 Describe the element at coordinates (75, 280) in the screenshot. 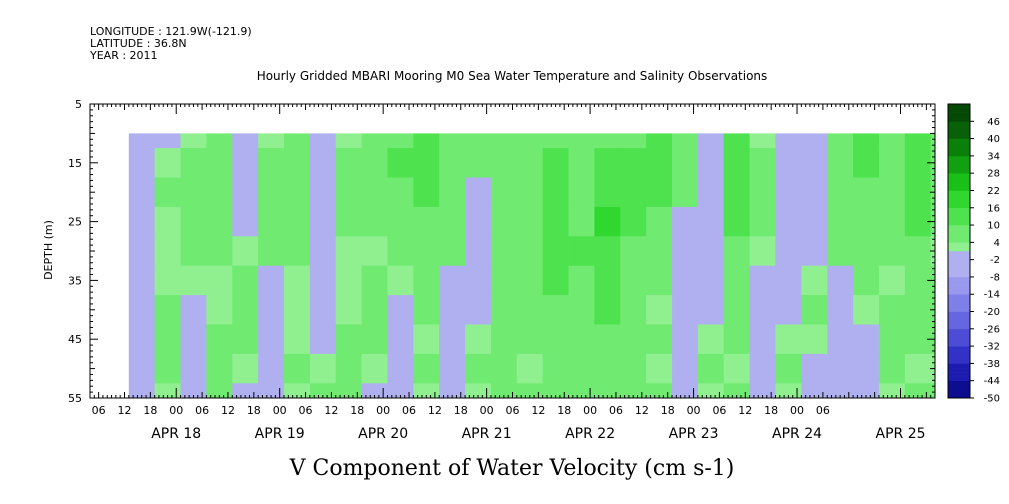

I see `y-tick-label: 35` at that location.